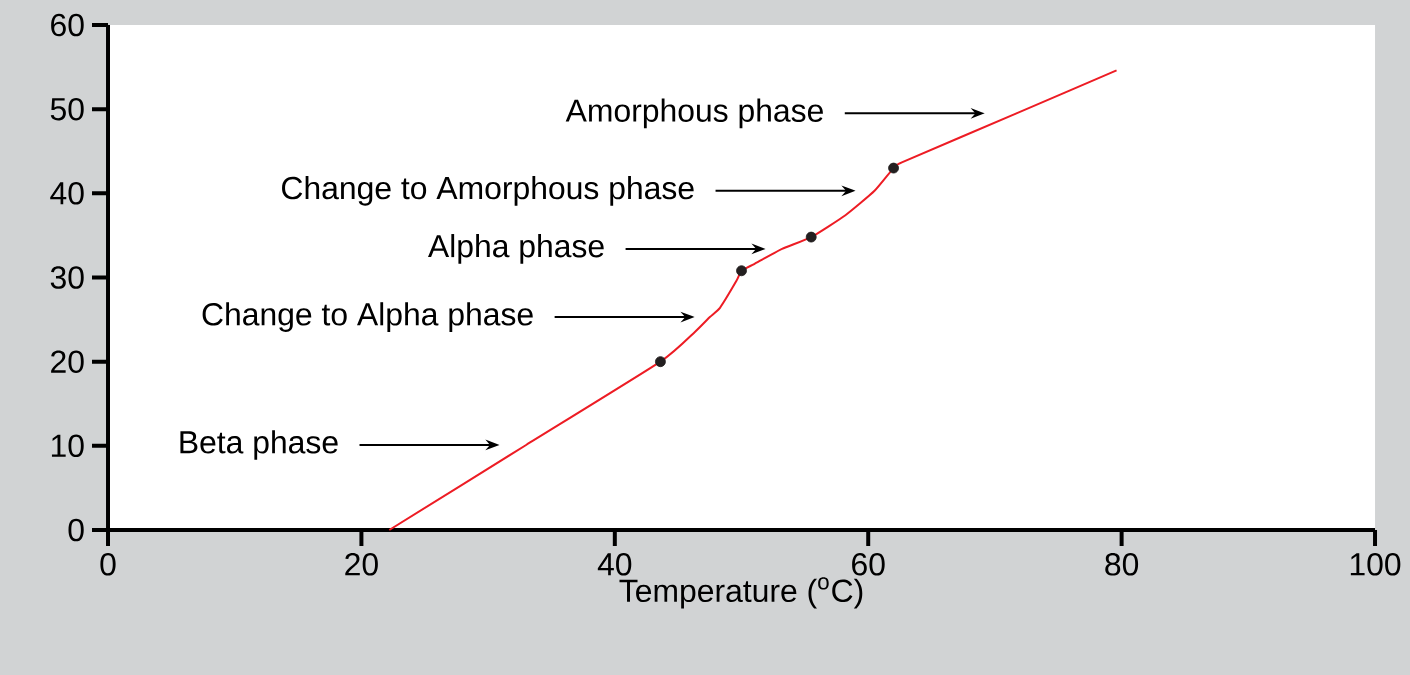 The width and height of the screenshot is (1410, 675). I want to click on x-tick-label: 80, so click(1122, 564).